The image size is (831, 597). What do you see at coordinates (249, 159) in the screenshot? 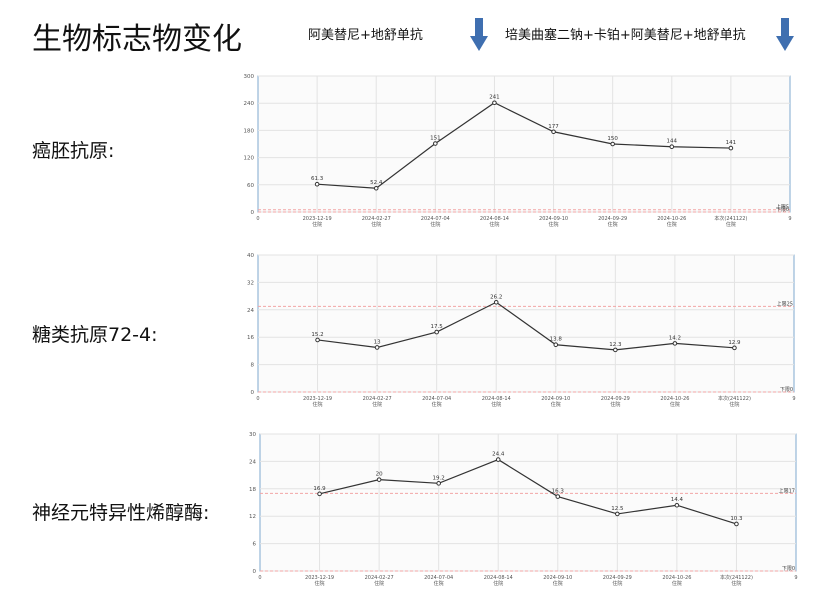
I see `y-tick-label: 120` at bounding box center [249, 159].